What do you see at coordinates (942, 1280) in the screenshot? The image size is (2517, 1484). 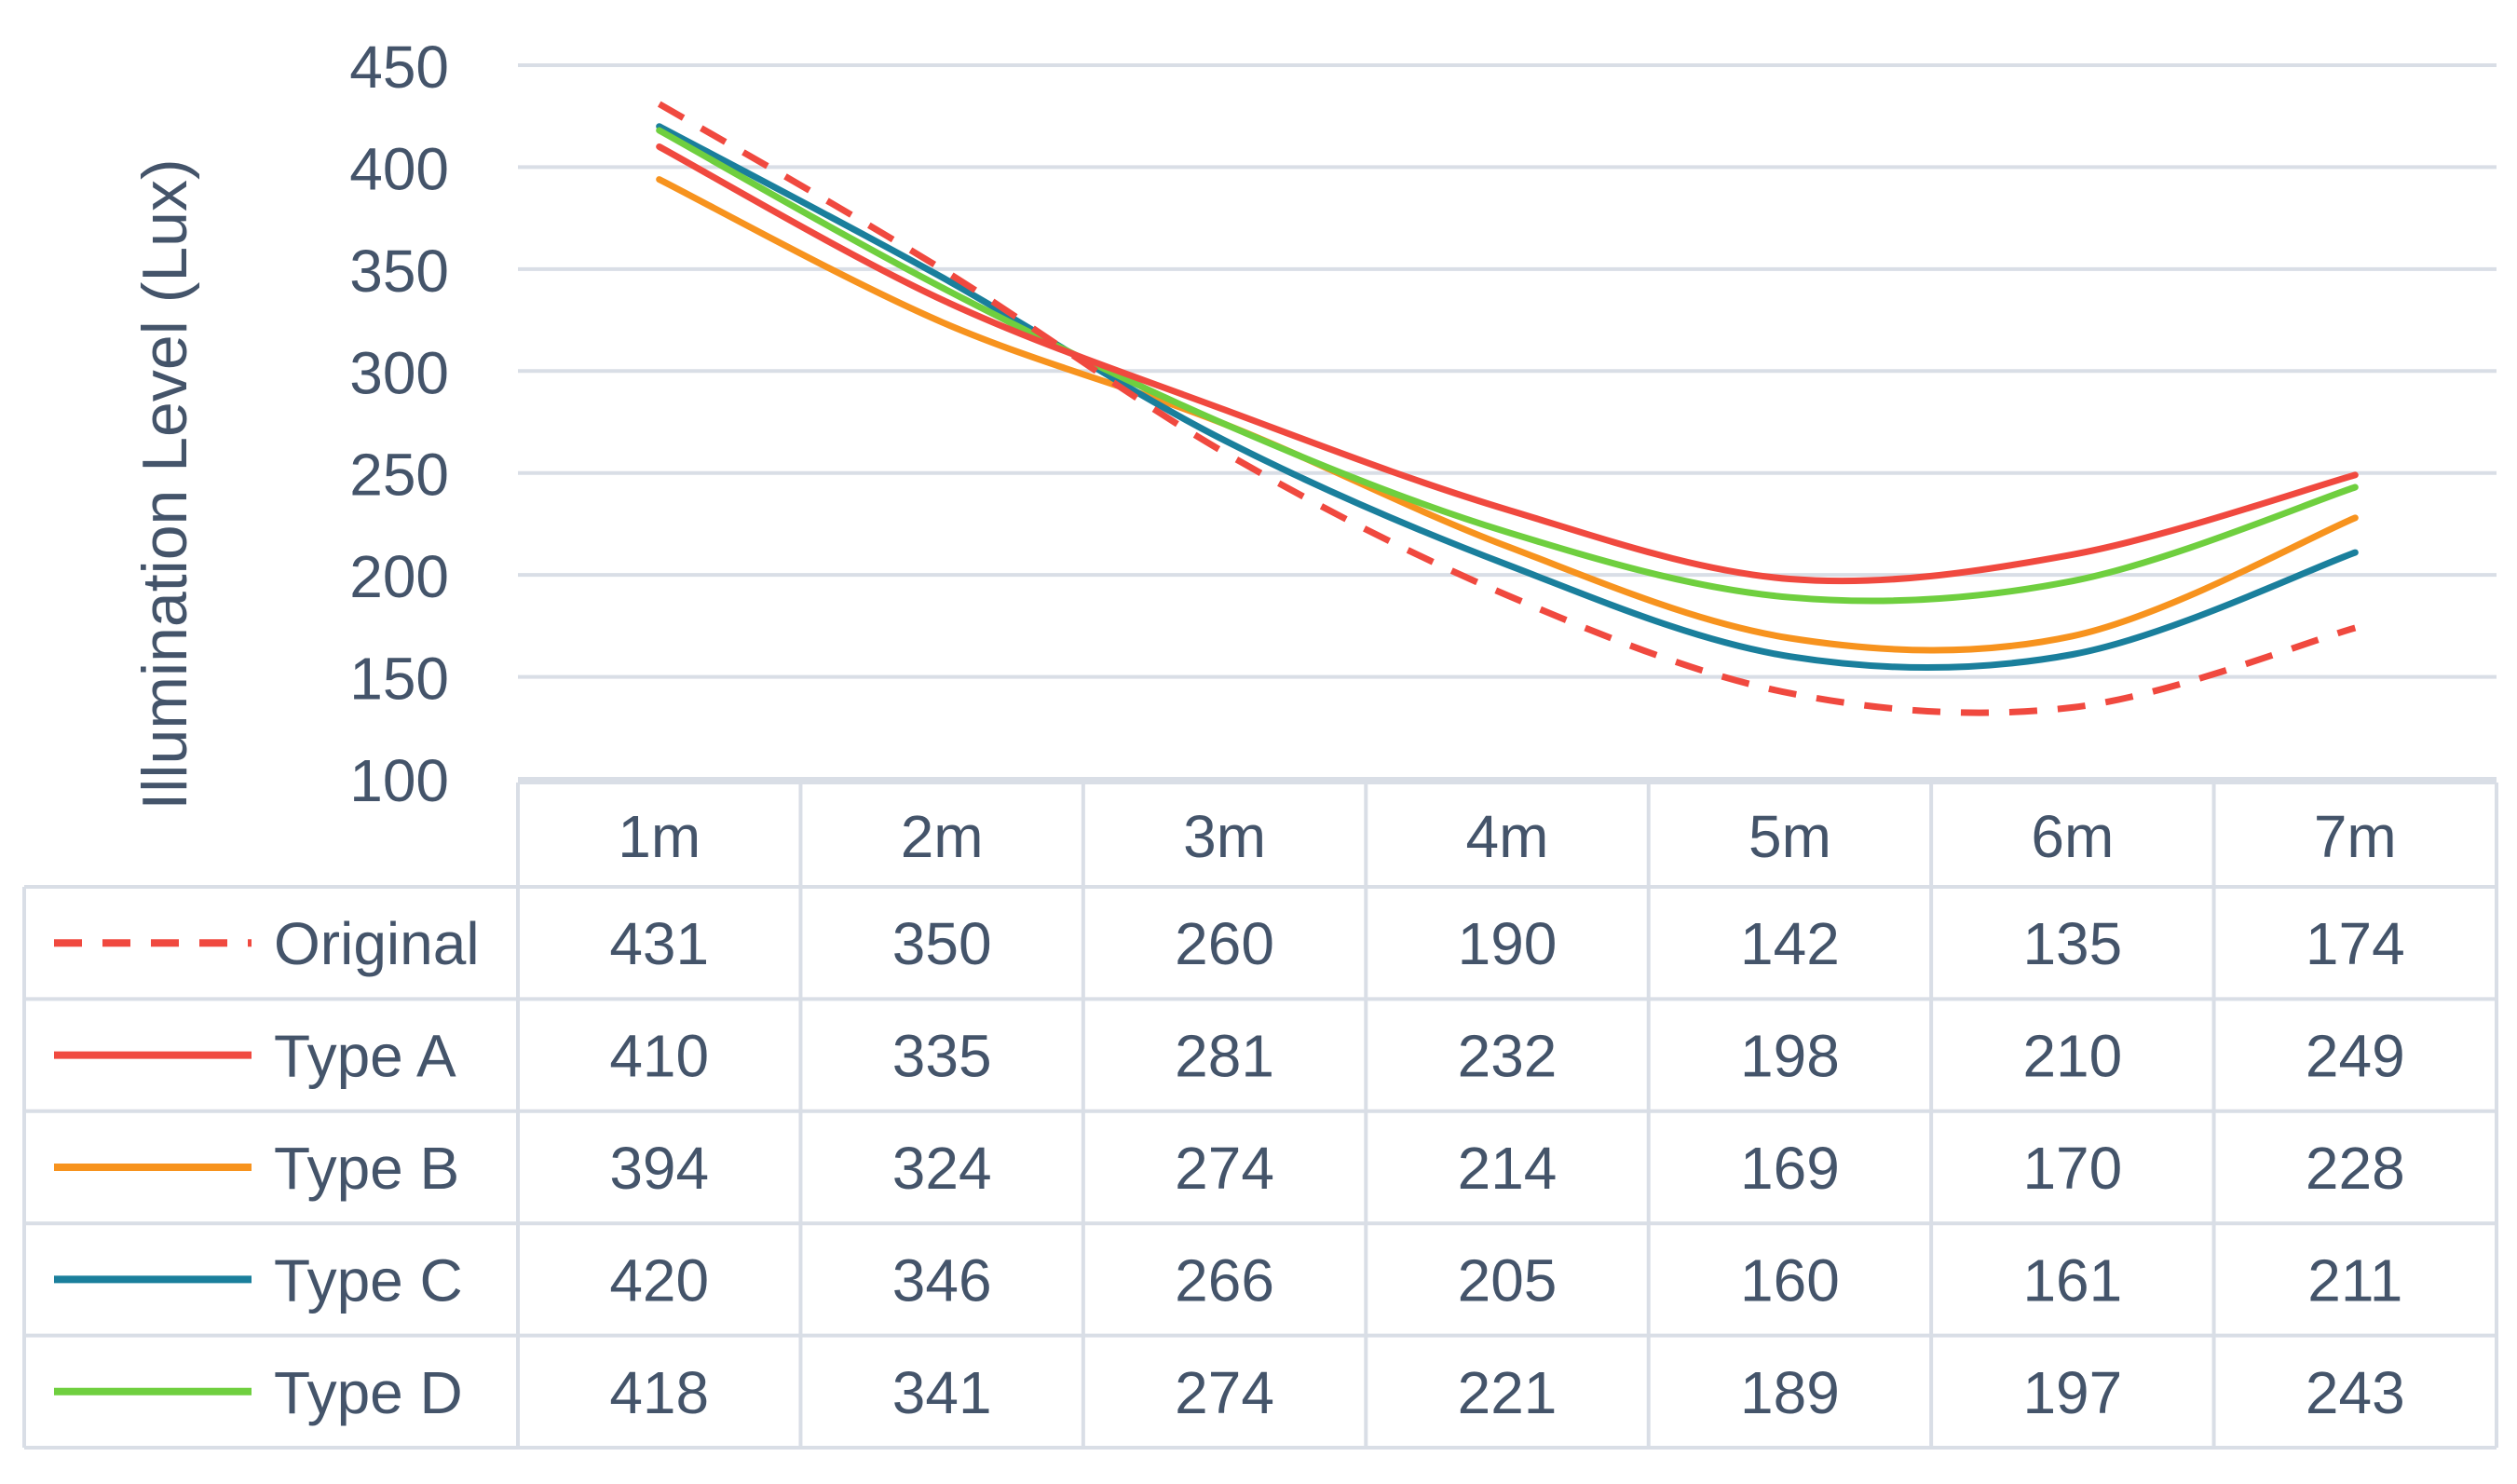 I see `data-label: 346` at bounding box center [942, 1280].